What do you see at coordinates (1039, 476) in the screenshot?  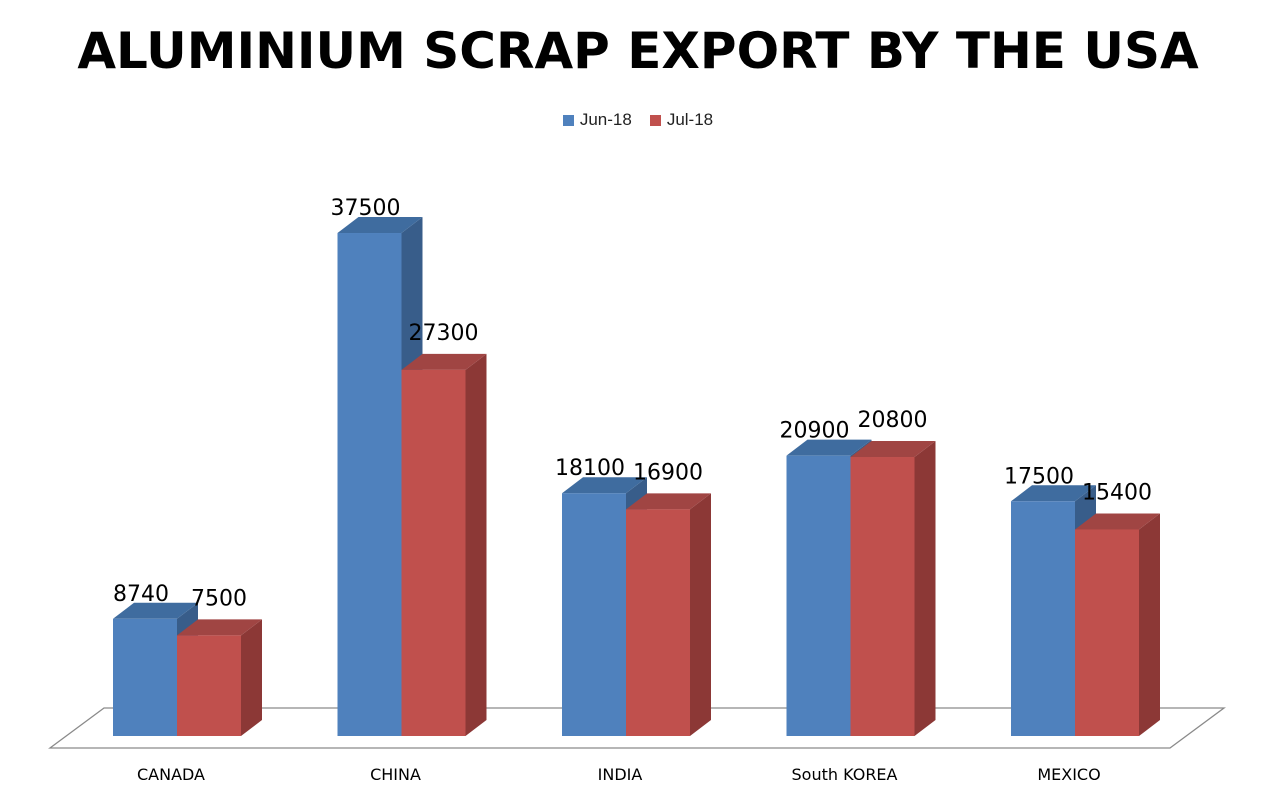 I see `data-label-mexico-series-1: 17500` at bounding box center [1039, 476].